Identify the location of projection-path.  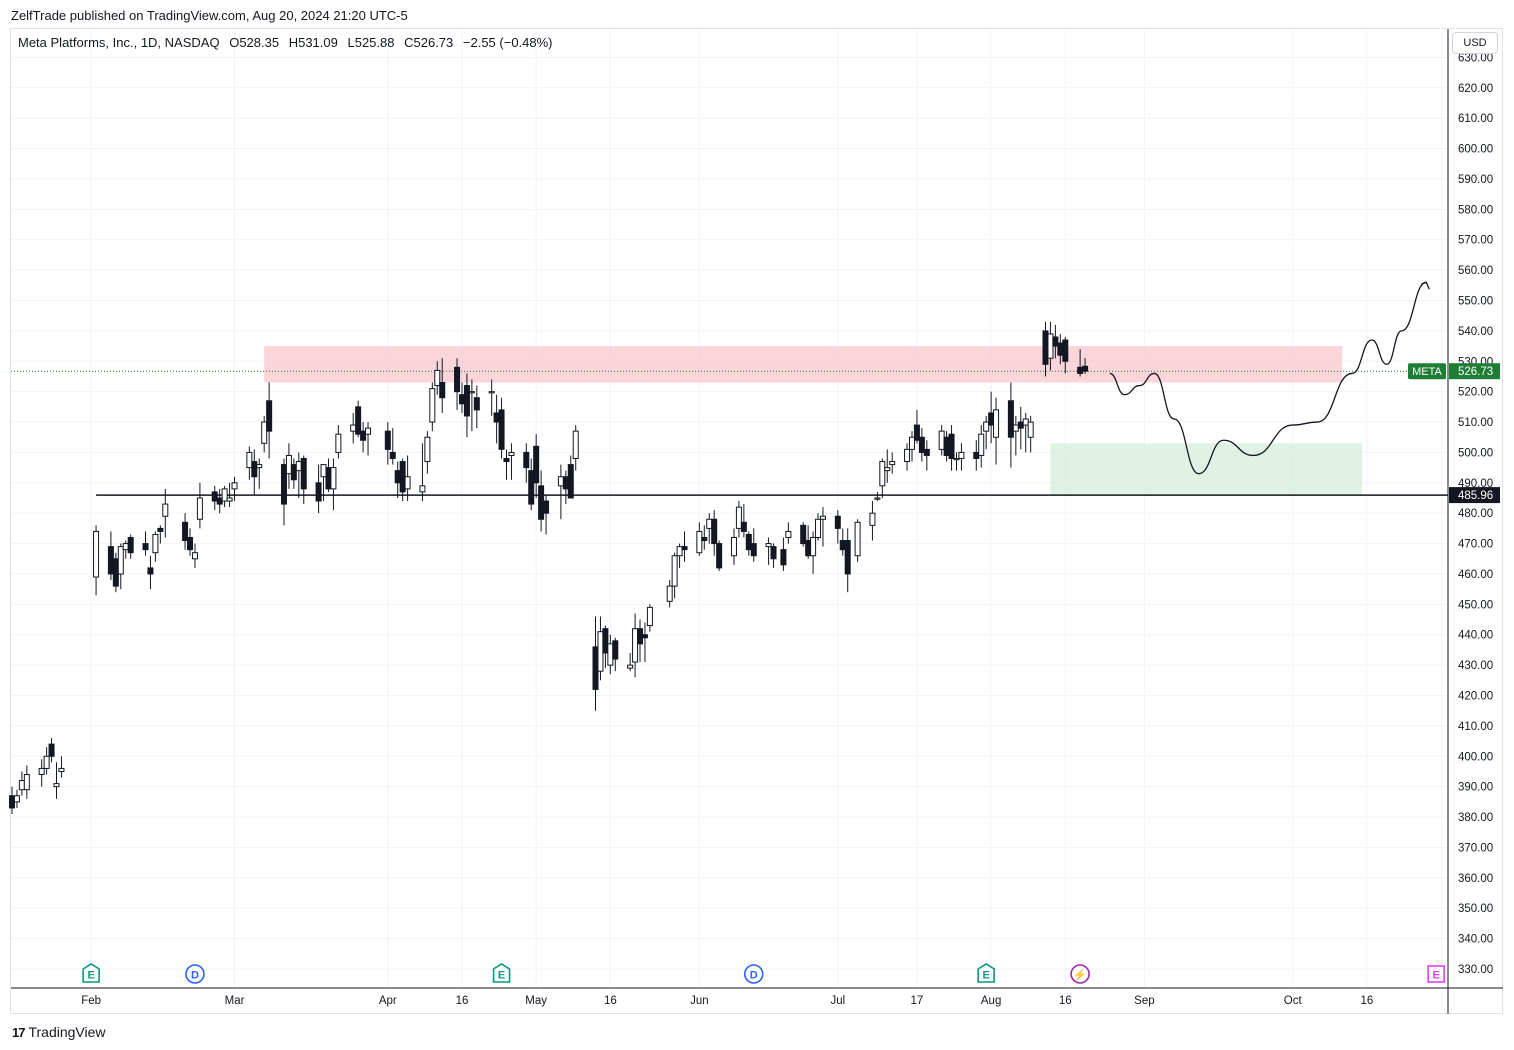
(1268, 378).